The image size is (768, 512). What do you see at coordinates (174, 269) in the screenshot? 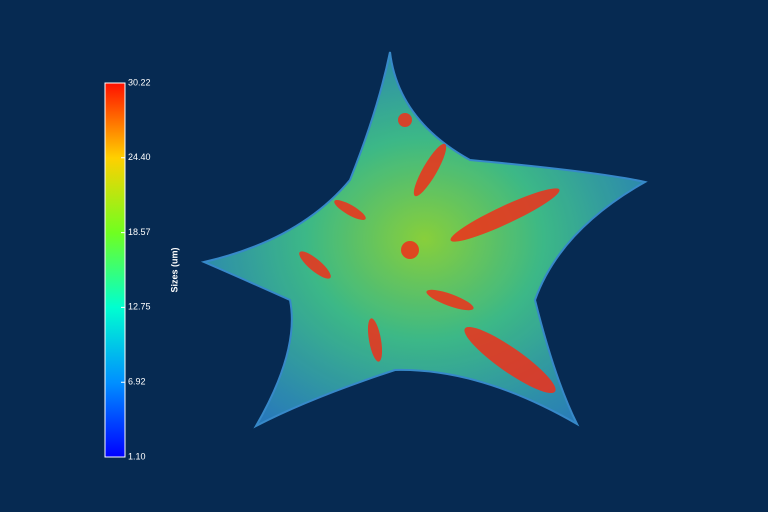
I see `colorbar-label: Sizes (um)` at bounding box center [174, 269].